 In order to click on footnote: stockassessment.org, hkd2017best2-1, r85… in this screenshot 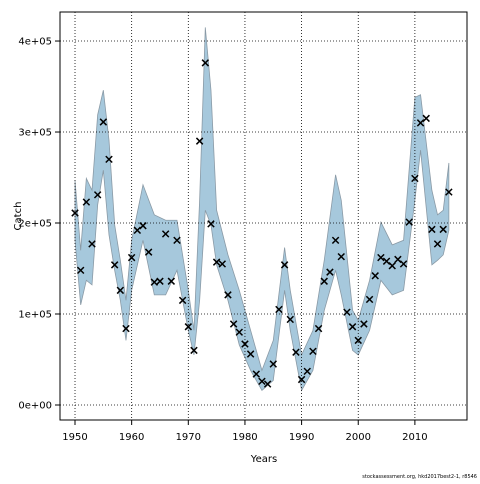, I will do `click(419, 477)`.